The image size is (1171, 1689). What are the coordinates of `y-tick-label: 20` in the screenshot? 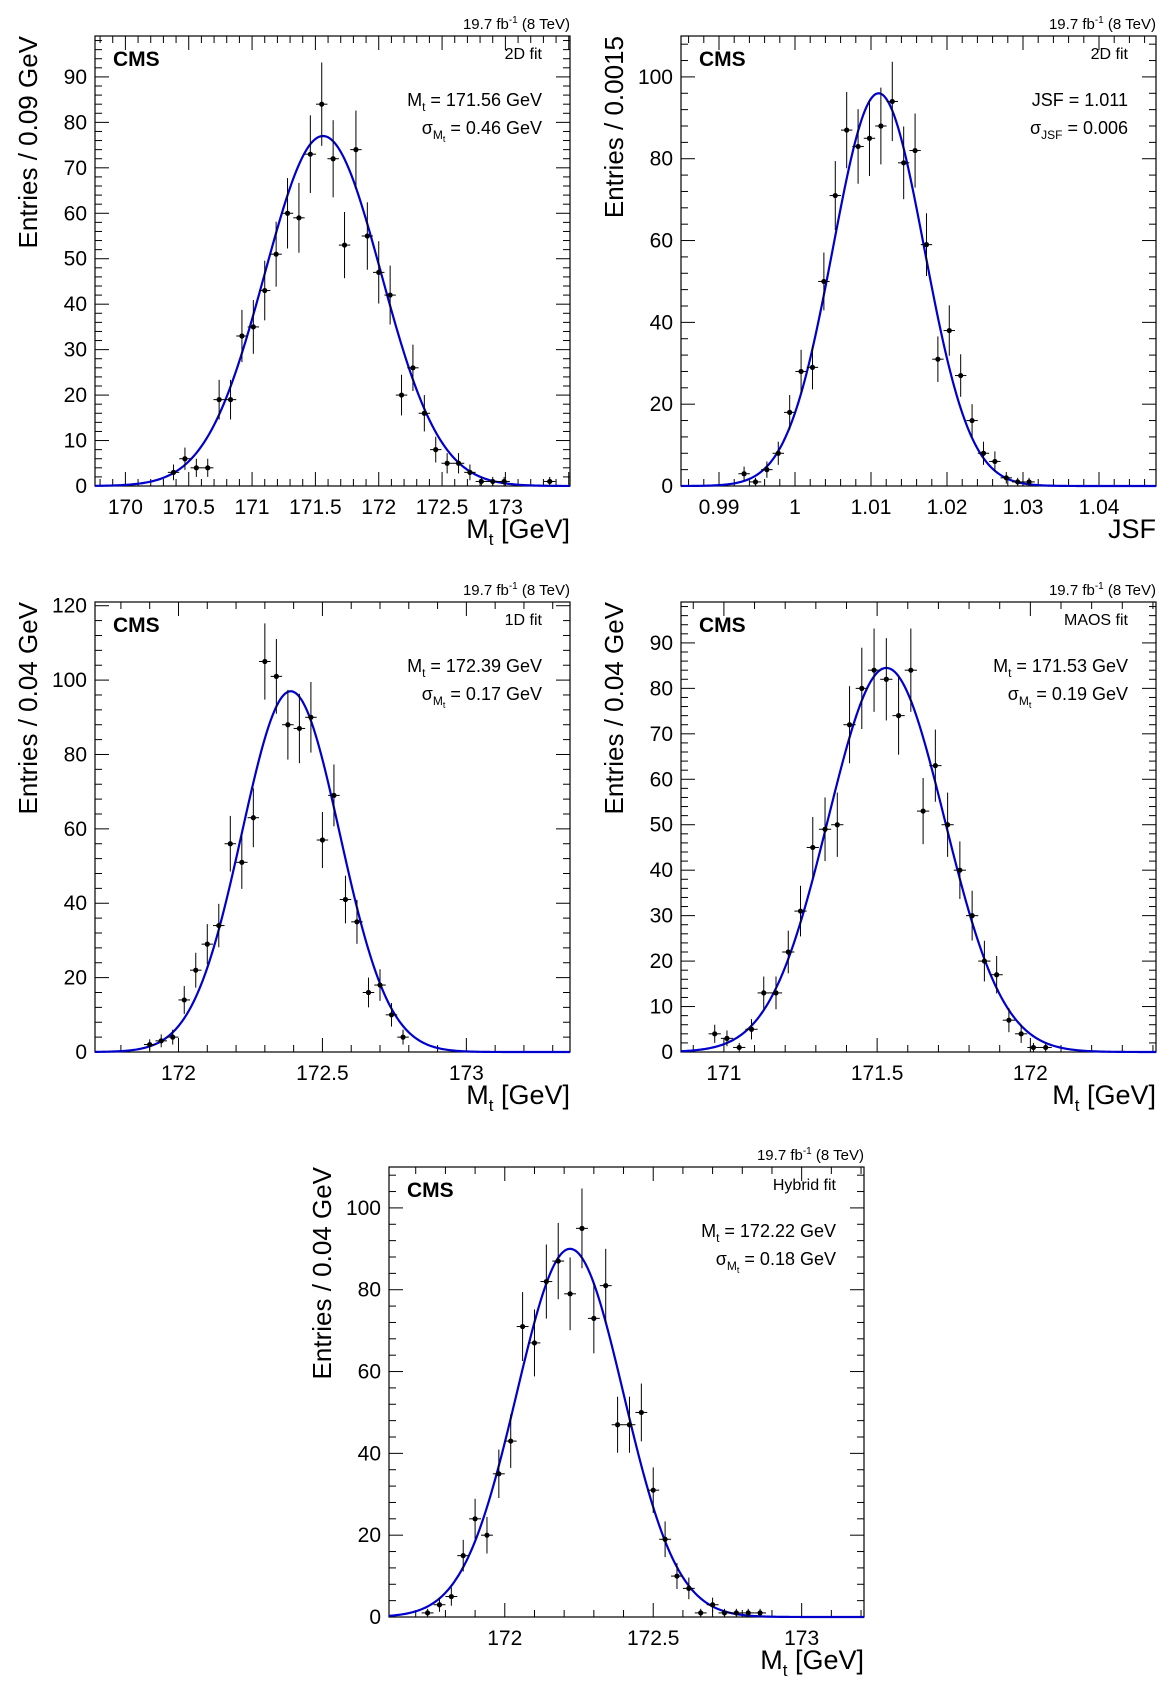 It's located at (75, 395).